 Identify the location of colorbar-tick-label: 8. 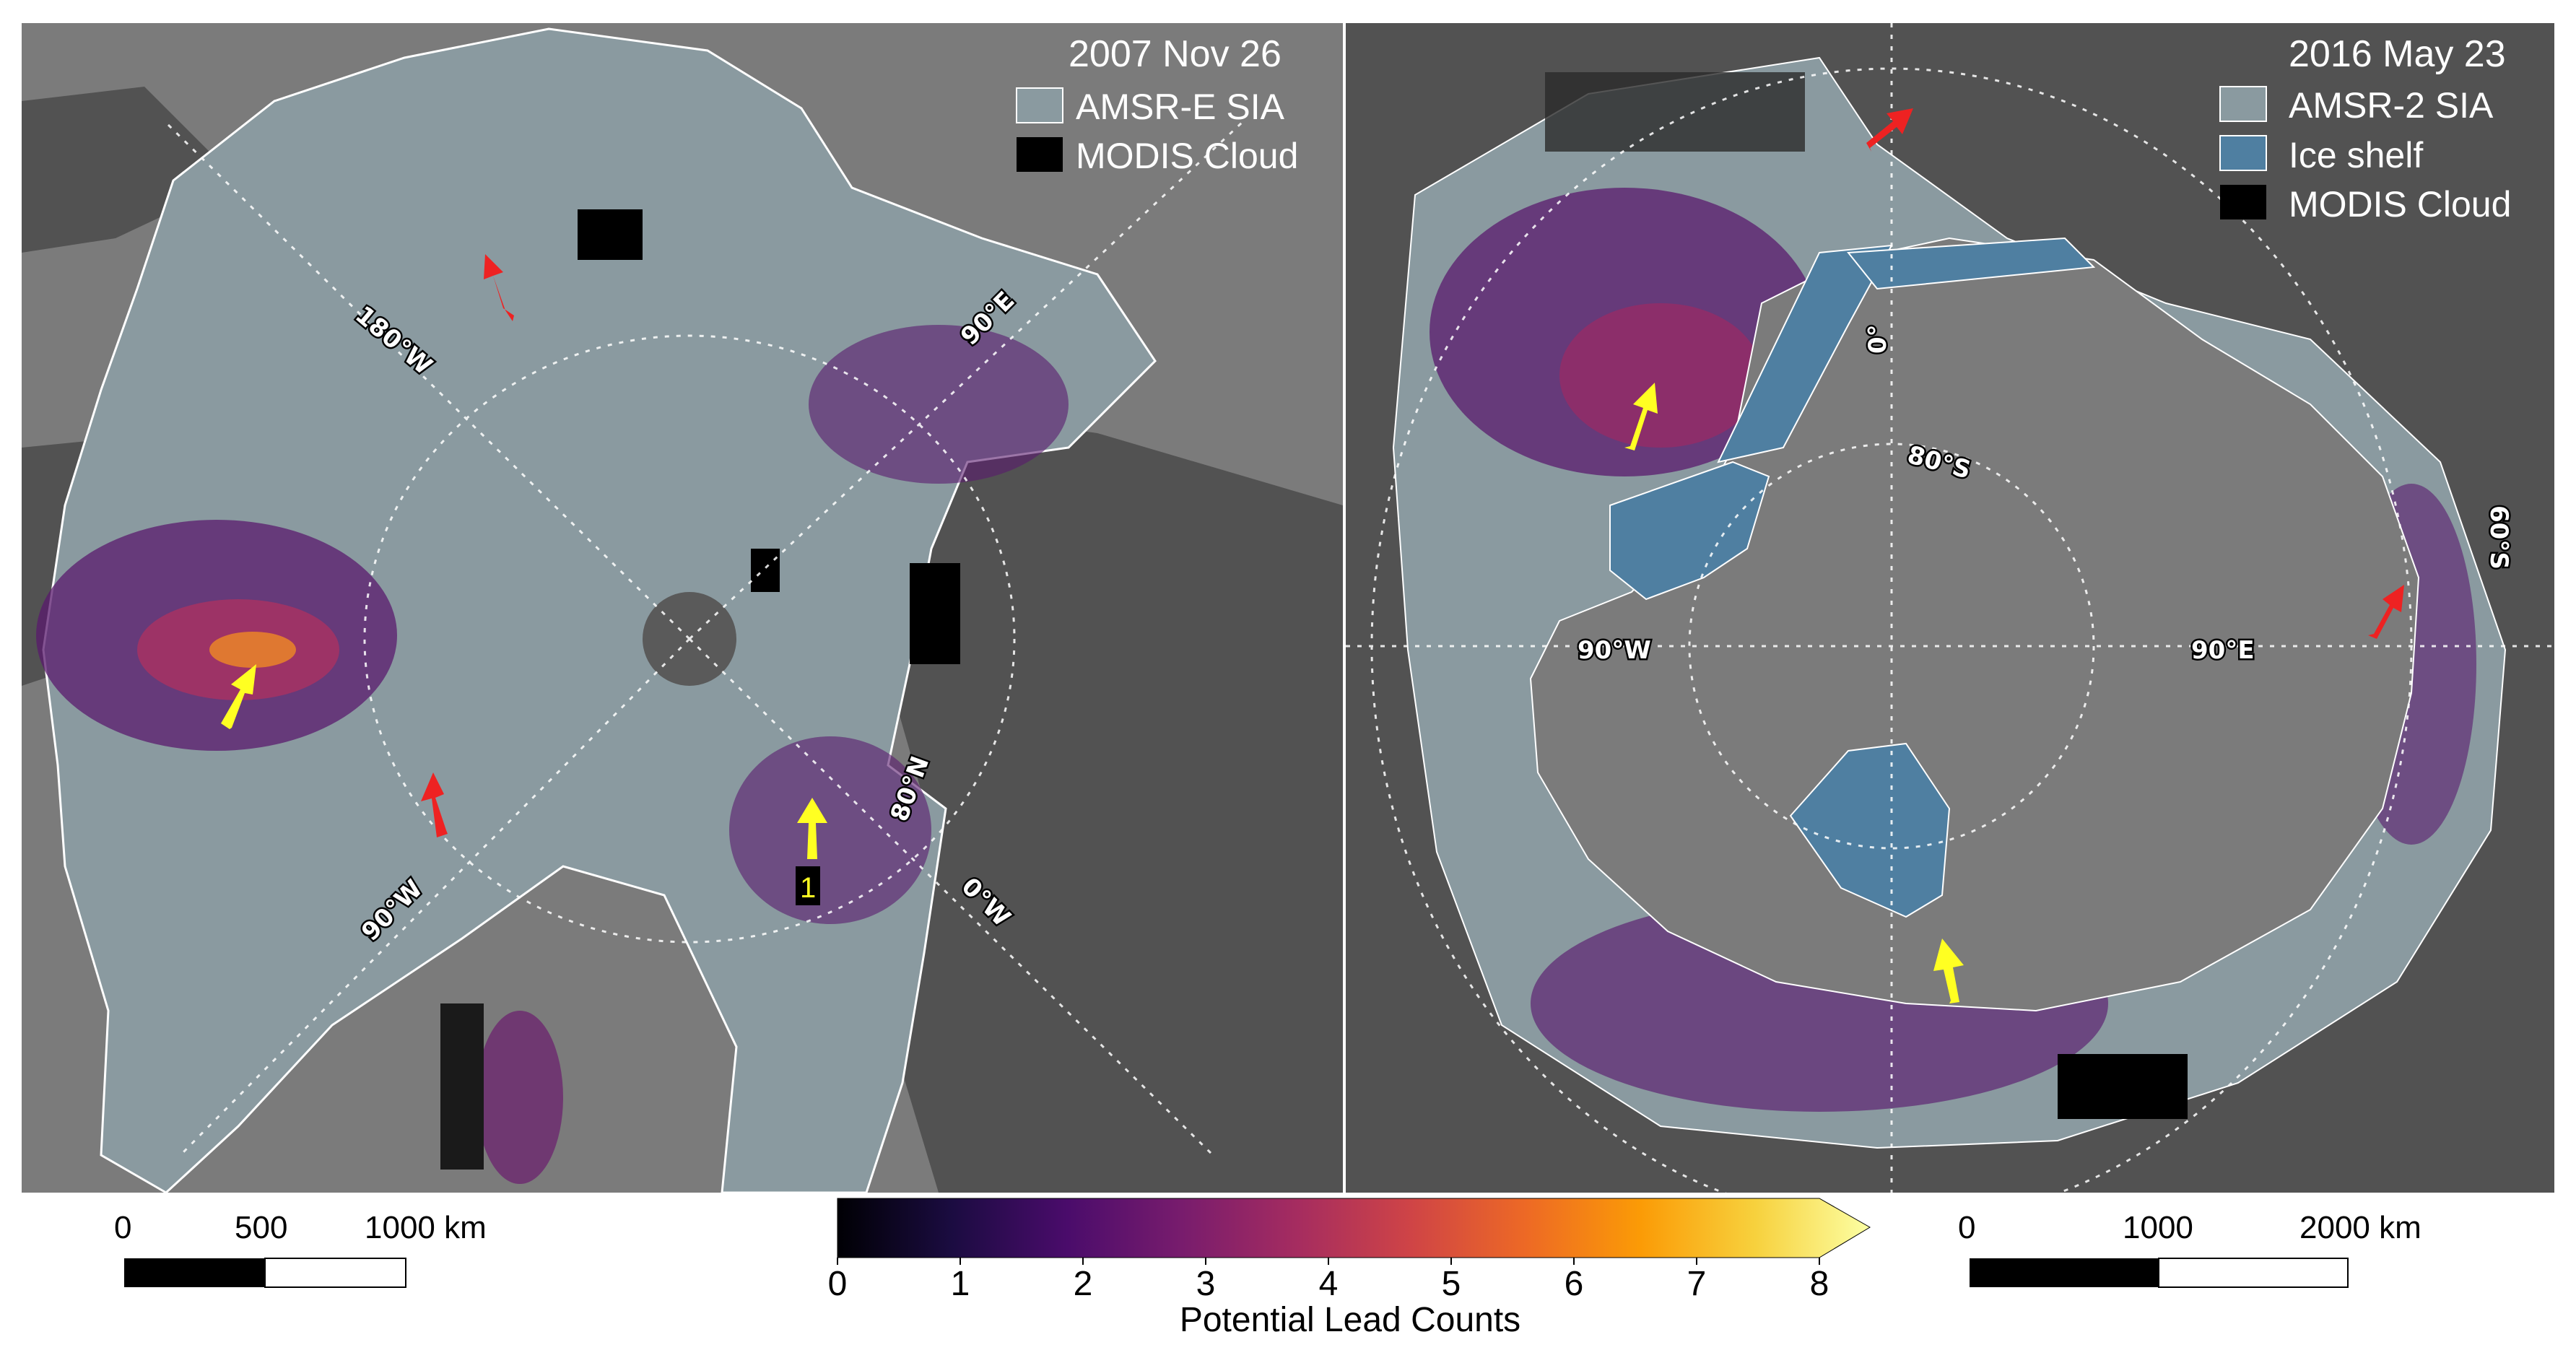
(1820, 1284).